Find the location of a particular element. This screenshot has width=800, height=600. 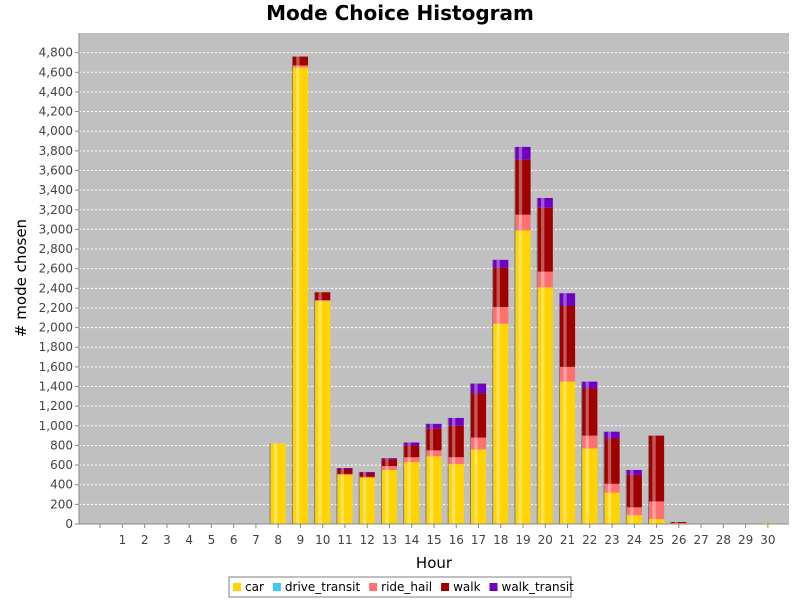

y-tick-label: 3,000 is located at coordinates (56, 229).